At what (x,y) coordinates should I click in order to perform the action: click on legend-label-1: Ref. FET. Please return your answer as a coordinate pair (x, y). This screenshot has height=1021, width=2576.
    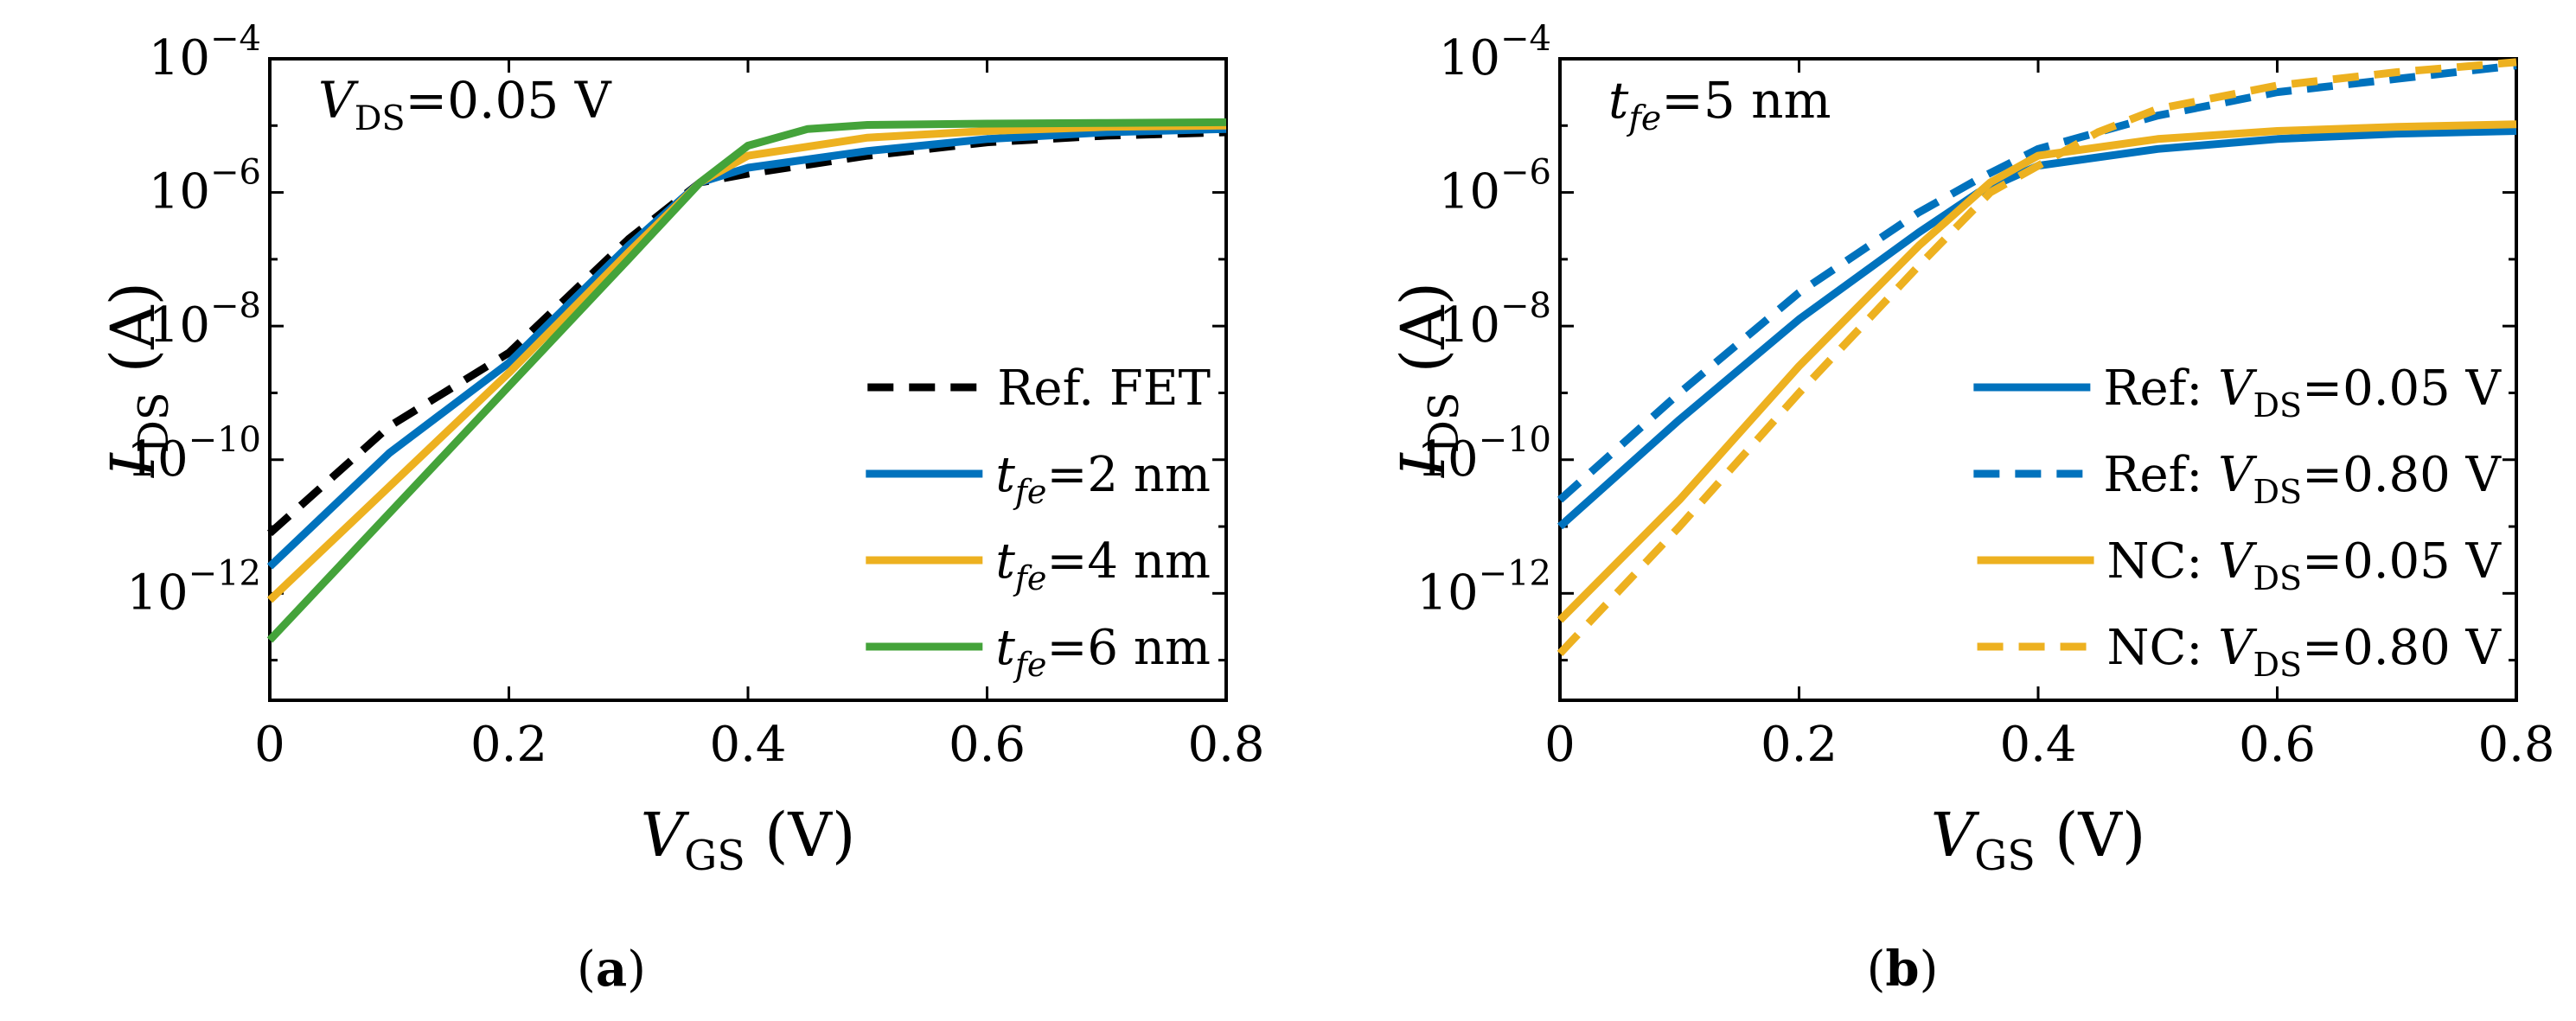
    Looking at the image, I should click on (1104, 389).